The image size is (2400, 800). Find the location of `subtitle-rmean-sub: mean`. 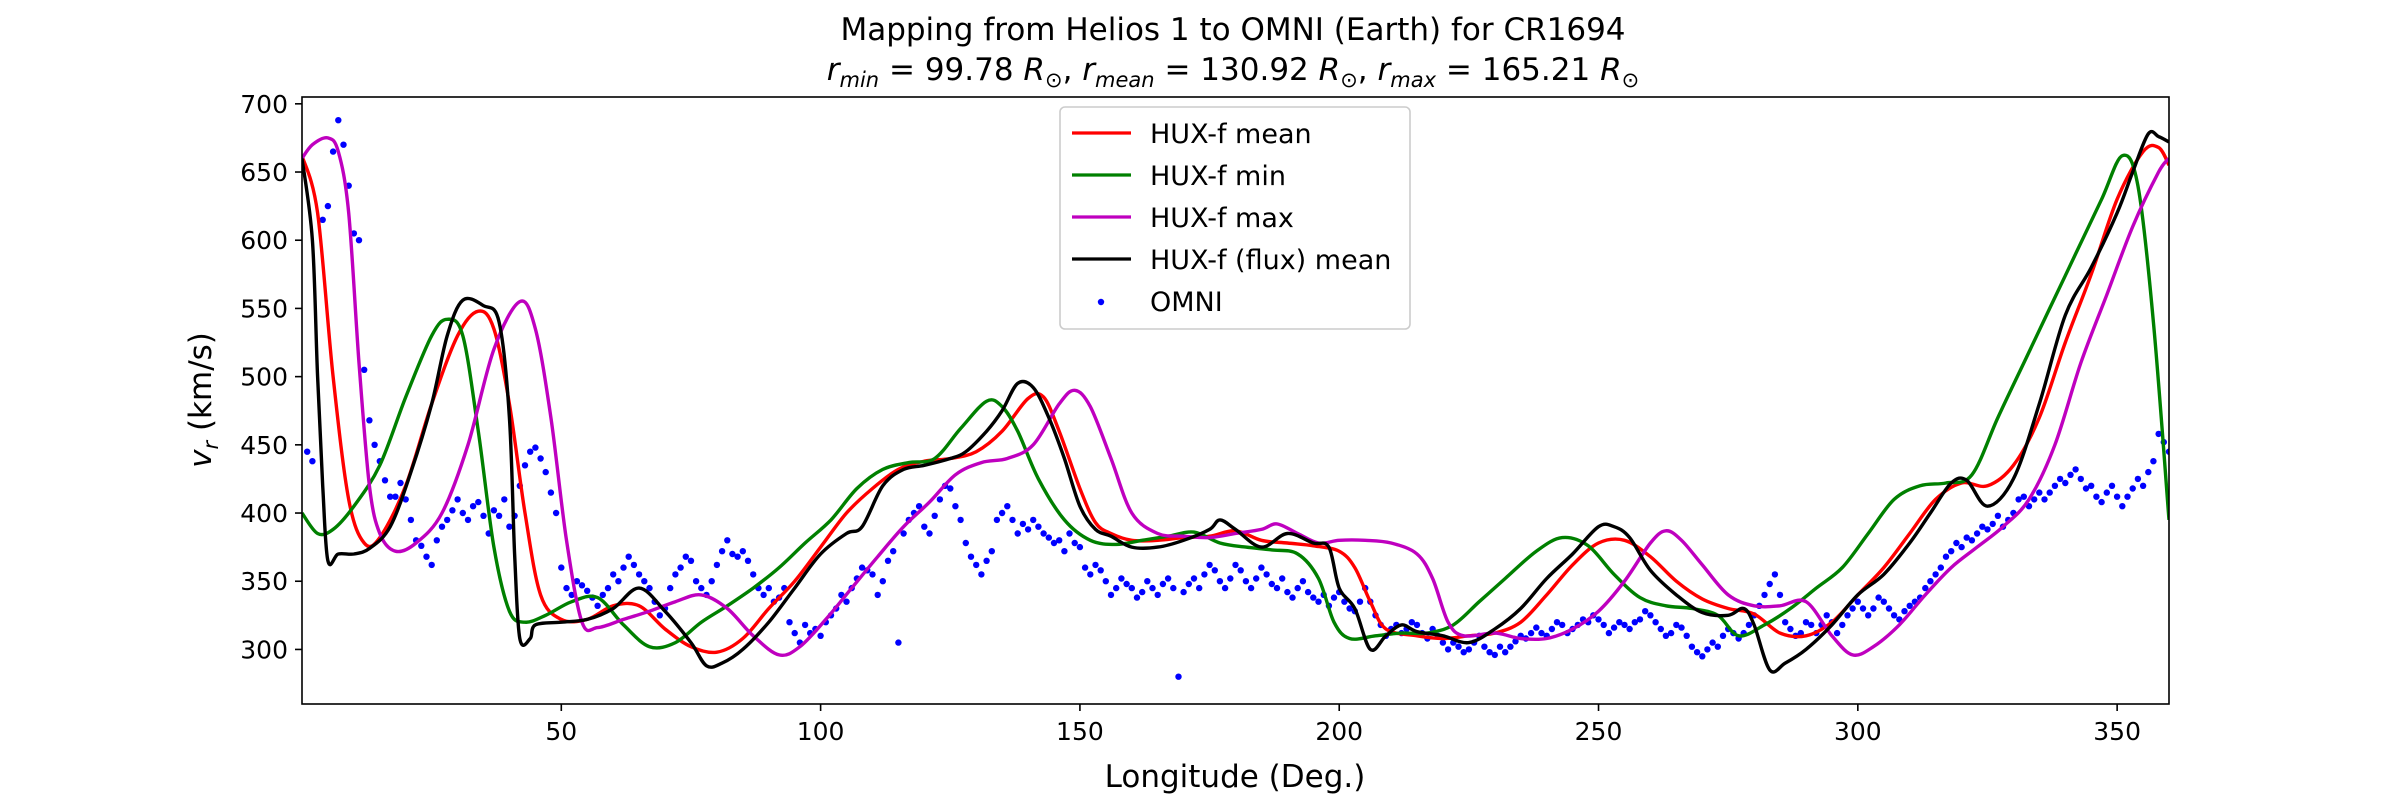

subtitle-rmean-sub: mean is located at coordinates (1125, 80).